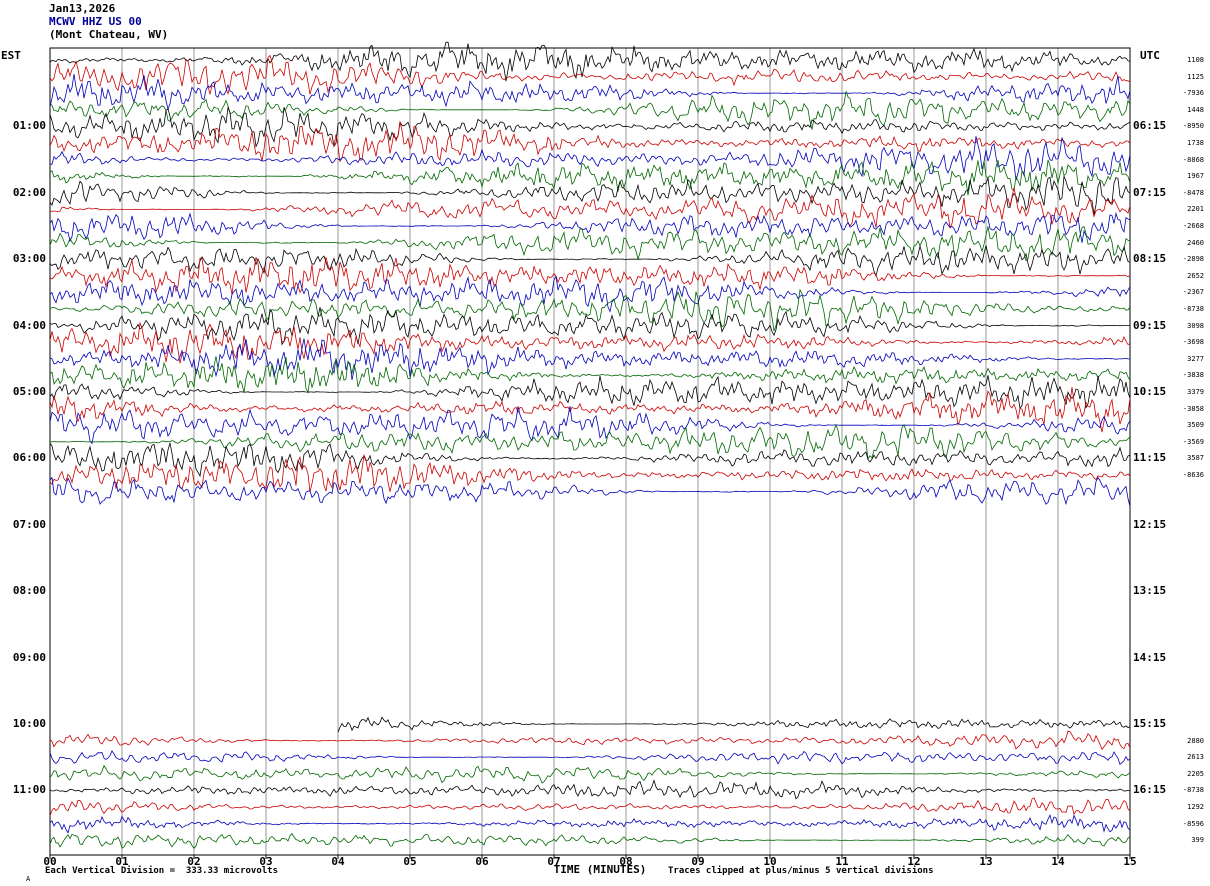 This screenshot has height=886, width=1210. Describe the element at coordinates (29, 259) in the screenshot. I see `left-time-label: 03:00` at that location.